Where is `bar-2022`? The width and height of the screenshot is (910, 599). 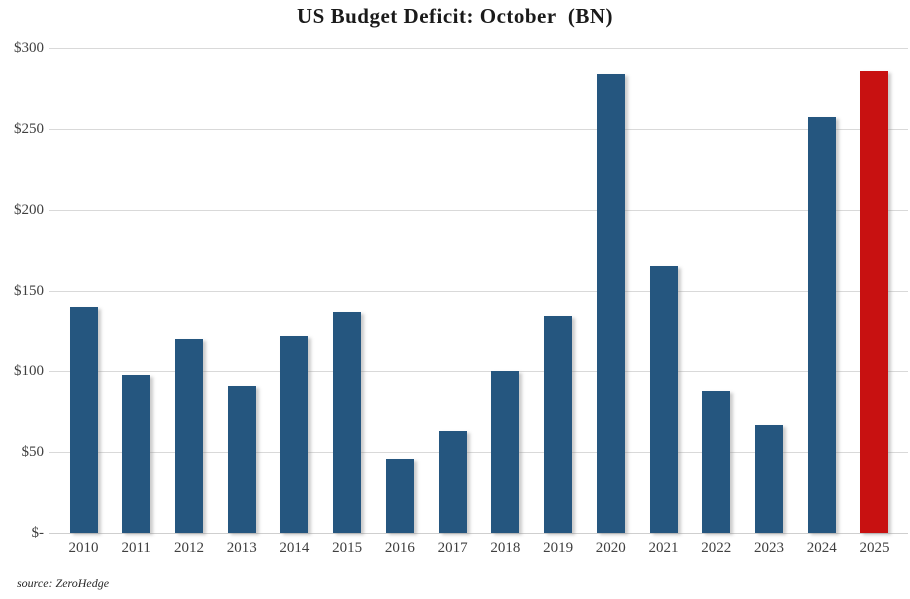
bar-2022 is located at coordinates (716, 461).